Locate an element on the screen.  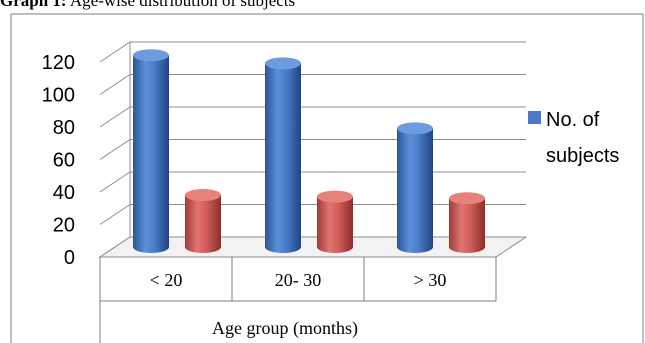
legend-label-line2: subjects is located at coordinates (582, 156).